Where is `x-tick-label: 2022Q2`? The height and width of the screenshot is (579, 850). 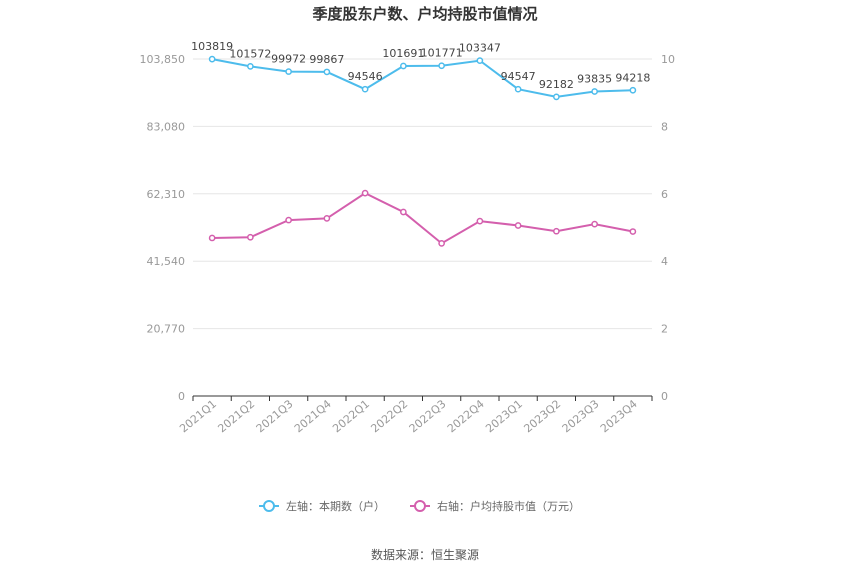 x-tick-label: 2022Q2 is located at coordinates (390, 416).